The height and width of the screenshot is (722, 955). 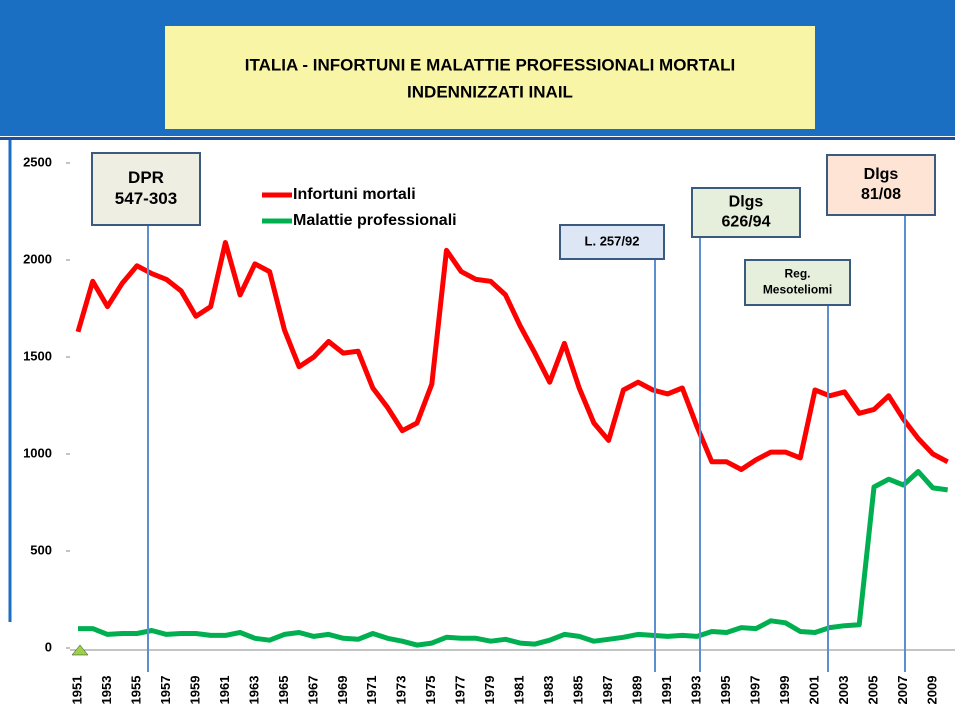 I want to click on annotation-text: 626/94, so click(x=746, y=222).